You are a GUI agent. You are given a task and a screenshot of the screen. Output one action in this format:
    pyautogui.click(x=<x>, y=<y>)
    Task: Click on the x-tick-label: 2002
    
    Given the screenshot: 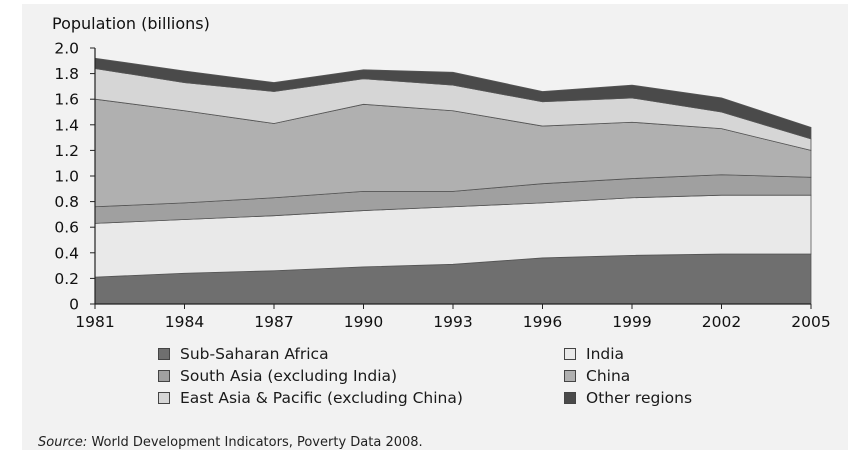 What is the action you would take?
    pyautogui.click(x=721, y=322)
    